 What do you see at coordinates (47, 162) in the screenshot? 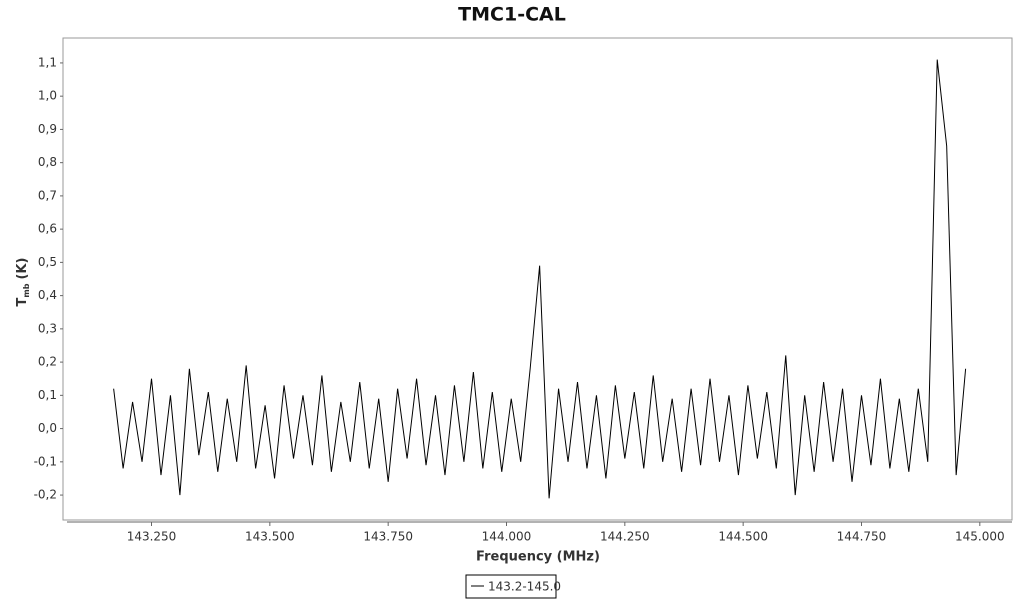
I see `y-tick-label: 0,8` at bounding box center [47, 162].